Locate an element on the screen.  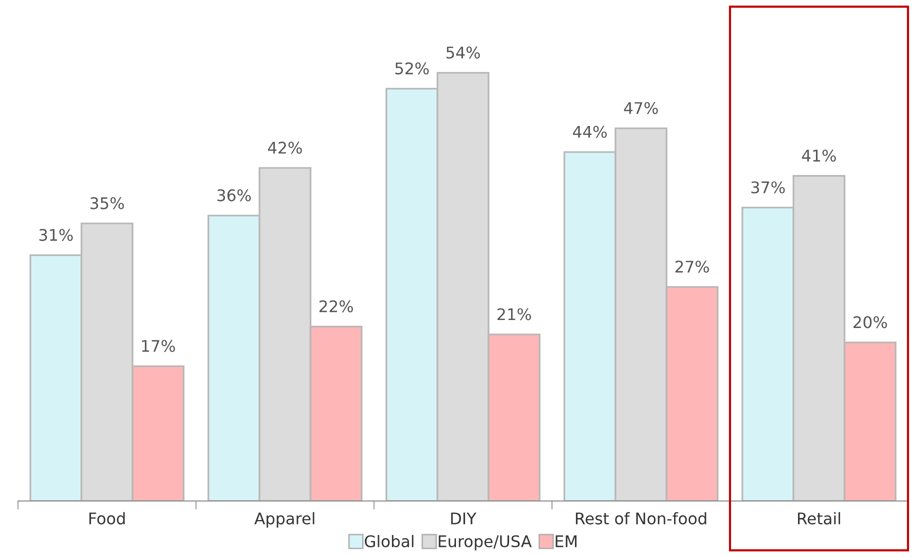
data-label: 44% is located at coordinates (589, 132).